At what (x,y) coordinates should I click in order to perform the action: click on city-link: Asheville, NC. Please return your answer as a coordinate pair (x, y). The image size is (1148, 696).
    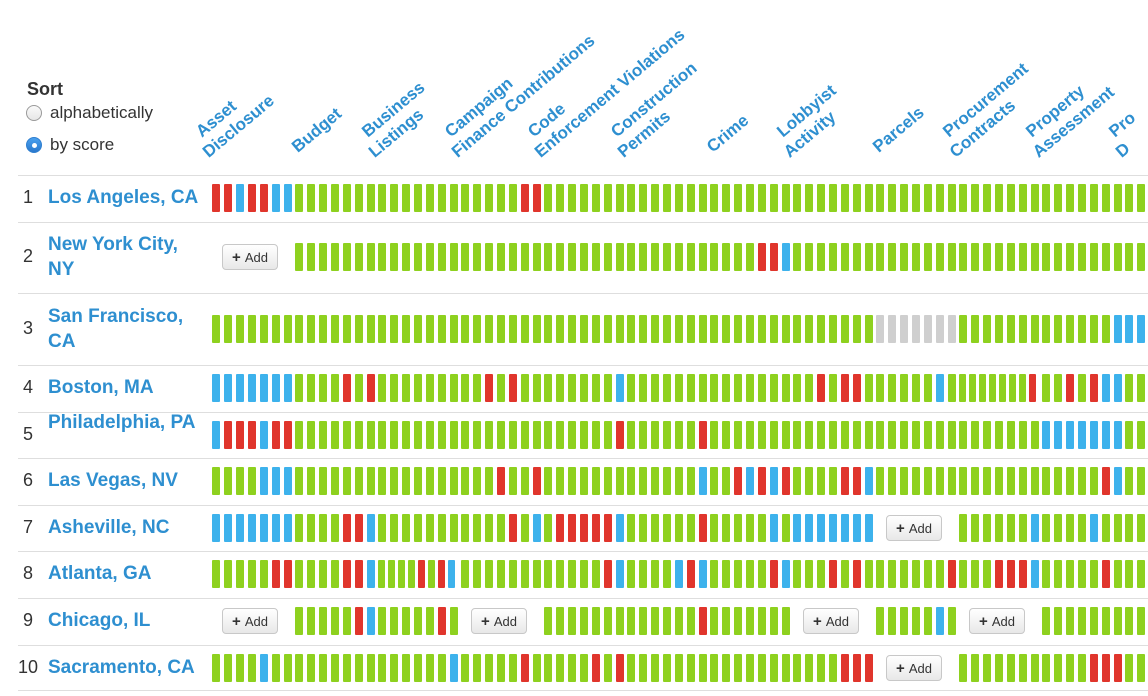
    Looking at the image, I should click on (109, 527).